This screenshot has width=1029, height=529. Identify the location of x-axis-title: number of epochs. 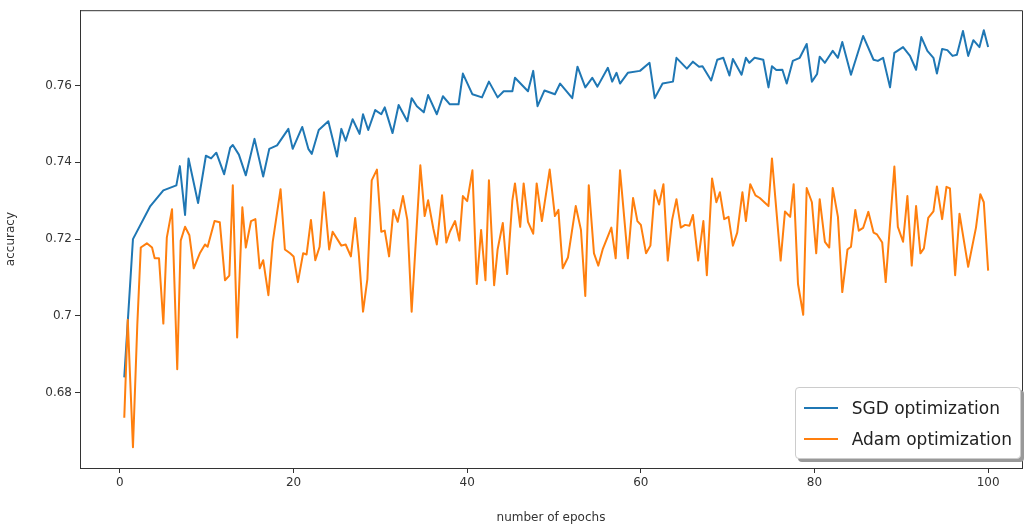
(551, 516).